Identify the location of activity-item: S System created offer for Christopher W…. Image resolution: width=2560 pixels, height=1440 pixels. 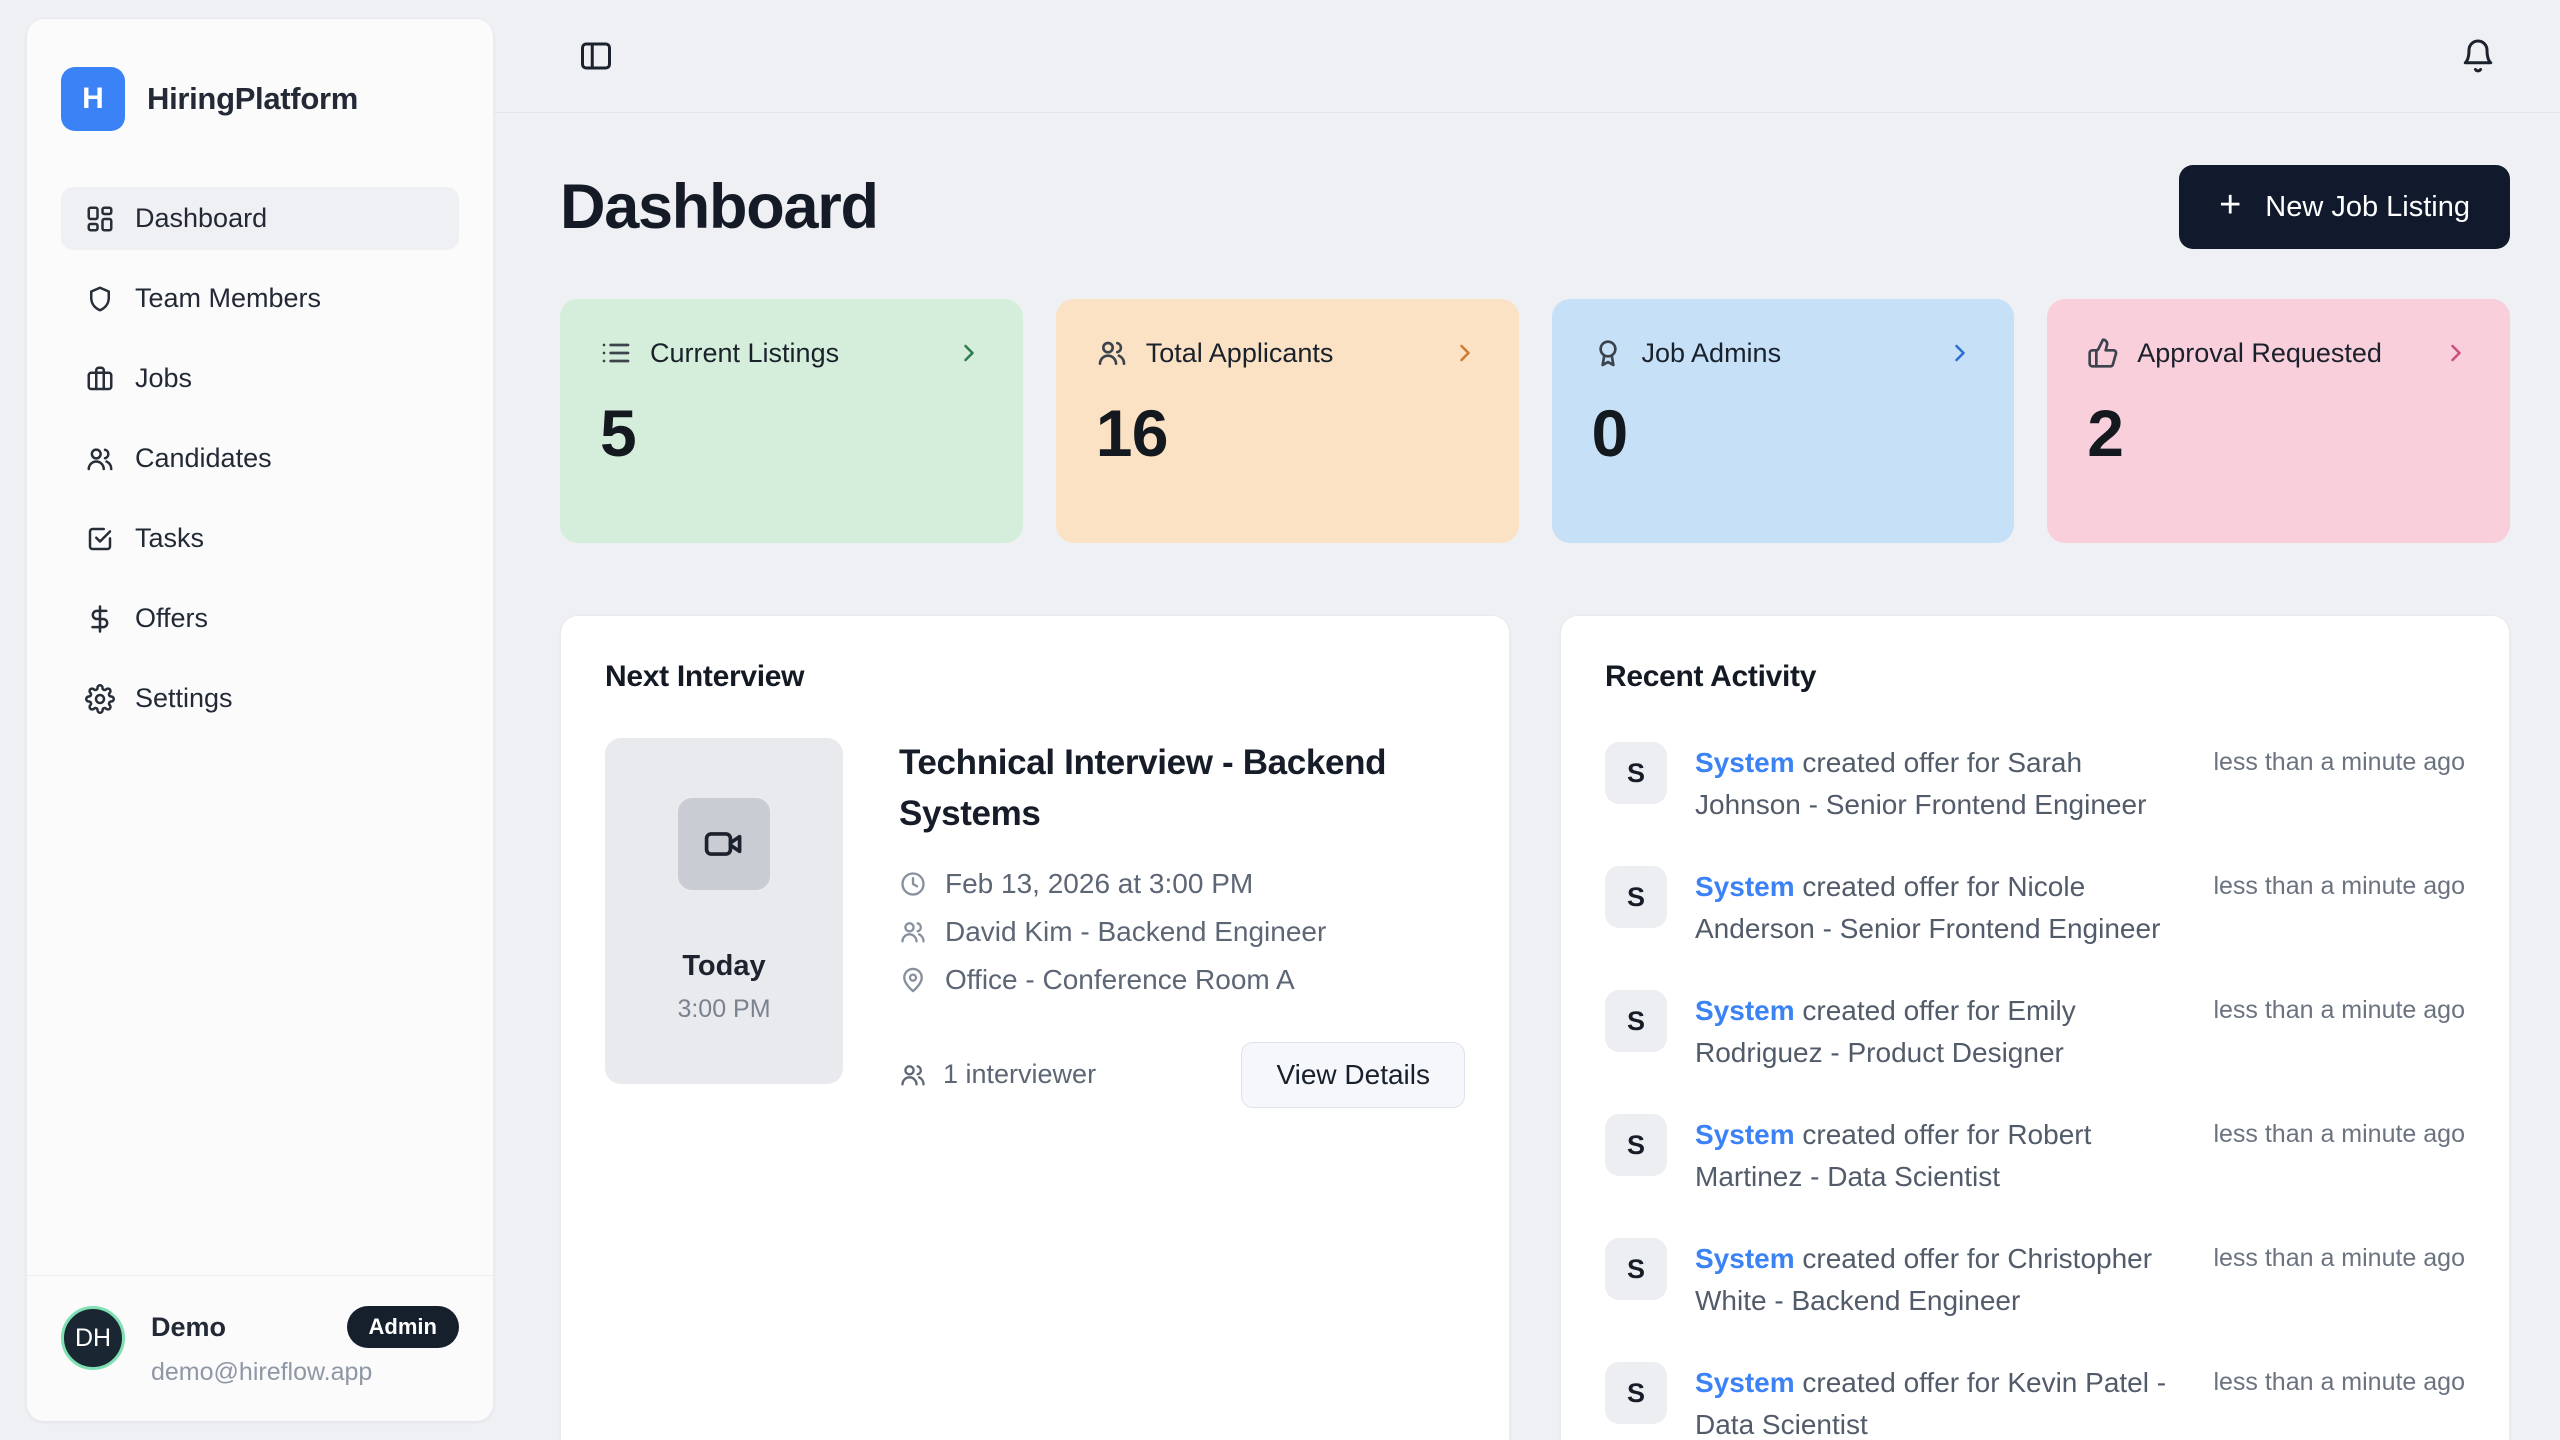
(2035, 1280).